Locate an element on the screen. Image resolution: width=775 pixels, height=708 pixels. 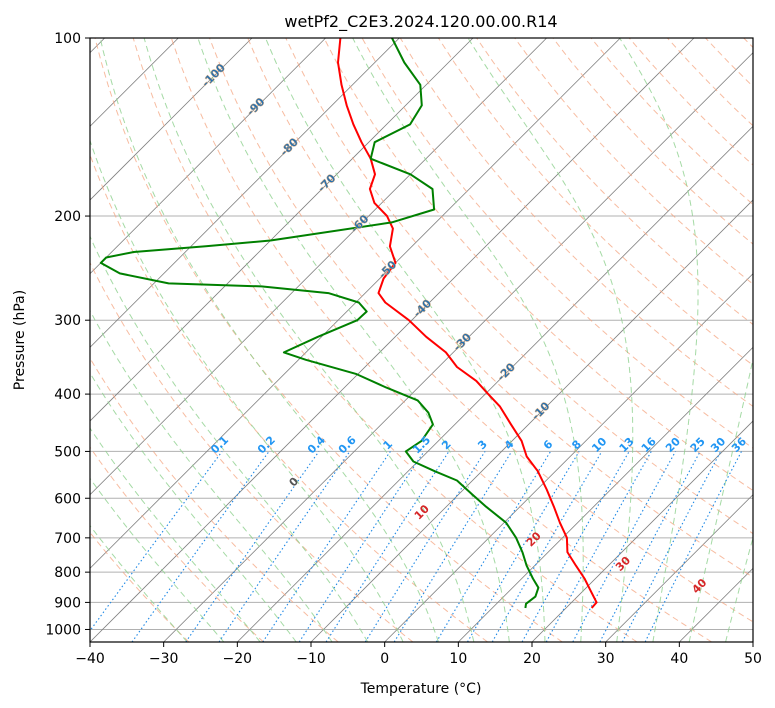
x-tick-label: −30 is located at coordinates (164, 659).